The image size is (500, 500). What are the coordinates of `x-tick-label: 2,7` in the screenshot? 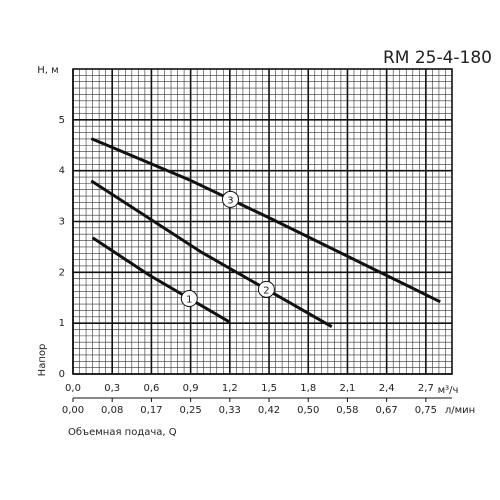 It's located at (426, 388).